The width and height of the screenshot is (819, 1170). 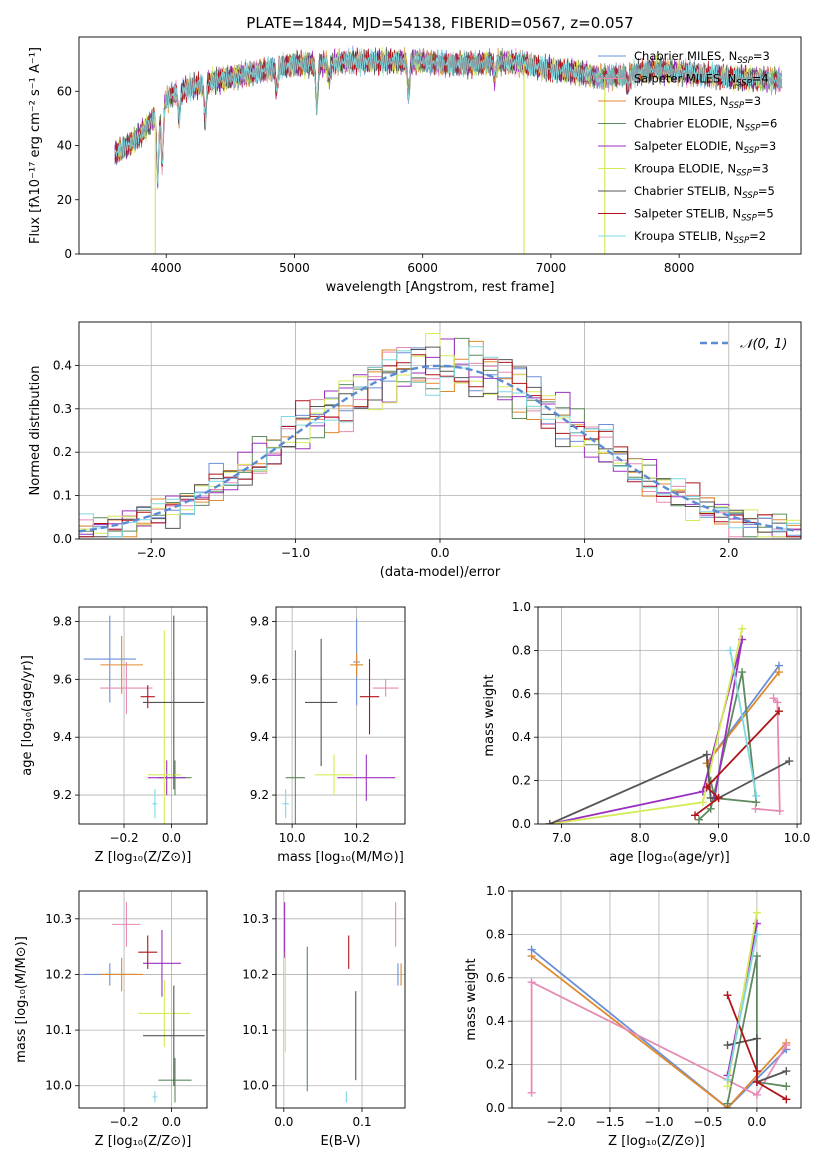 I want to click on y-tick-label: 0.4, so click(x=521, y=737).